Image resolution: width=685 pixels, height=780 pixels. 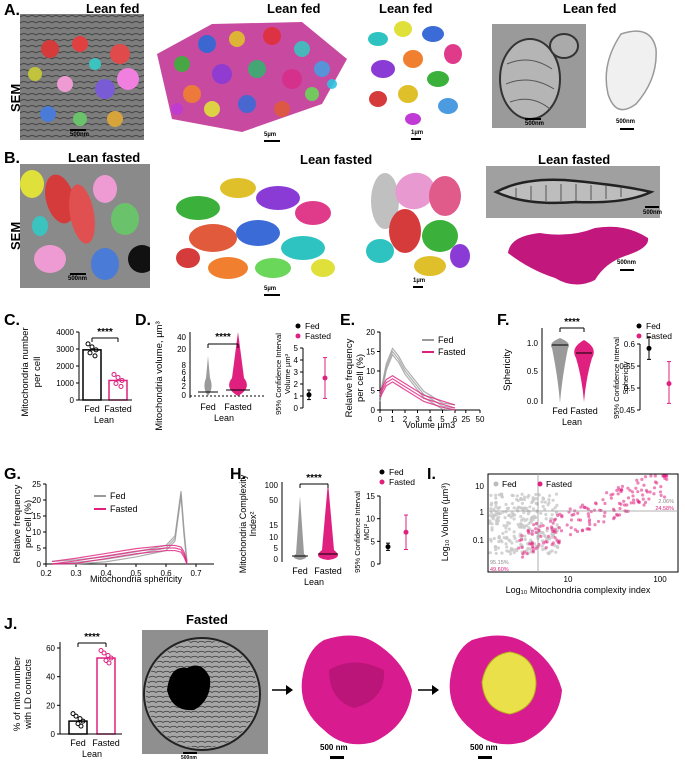 I want to click on svg-text: 50, so click(x=273, y=500).